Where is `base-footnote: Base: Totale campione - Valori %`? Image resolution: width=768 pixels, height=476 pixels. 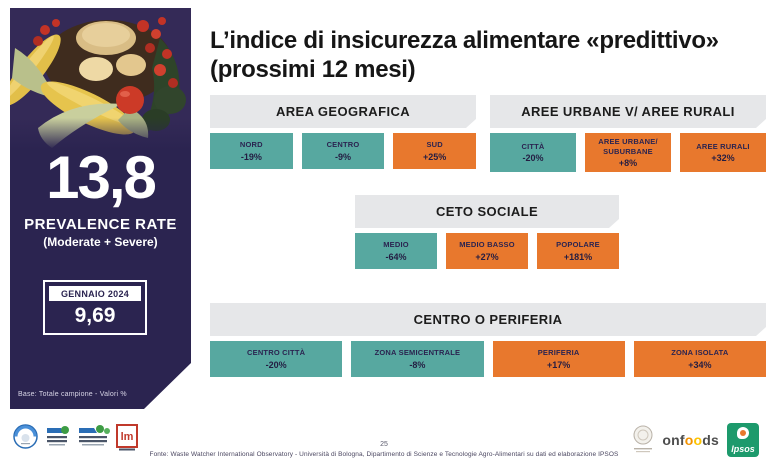
base-footnote: Base: Totale campione - Valori % is located at coordinates (72, 394).